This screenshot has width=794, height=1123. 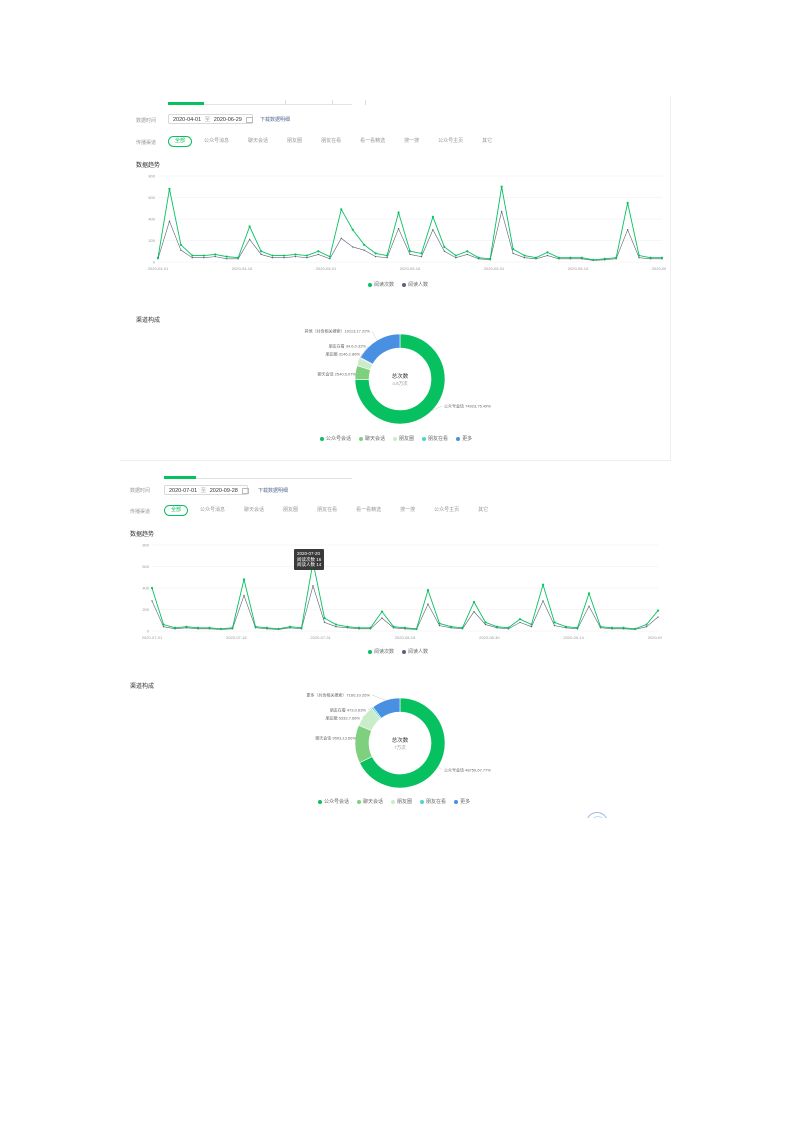 I want to click on calendar-icon, so click(x=246, y=490).